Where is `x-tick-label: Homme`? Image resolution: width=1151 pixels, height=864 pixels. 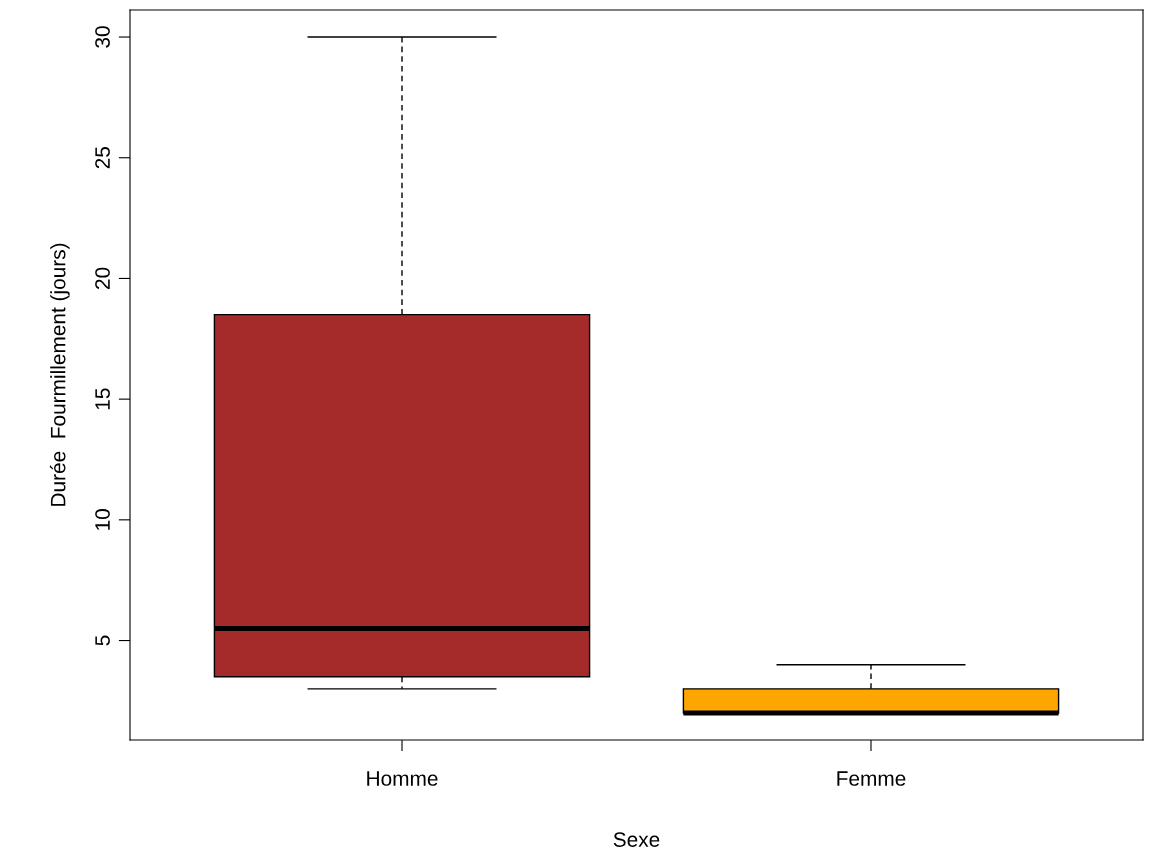 x-tick-label: Homme is located at coordinates (402, 778).